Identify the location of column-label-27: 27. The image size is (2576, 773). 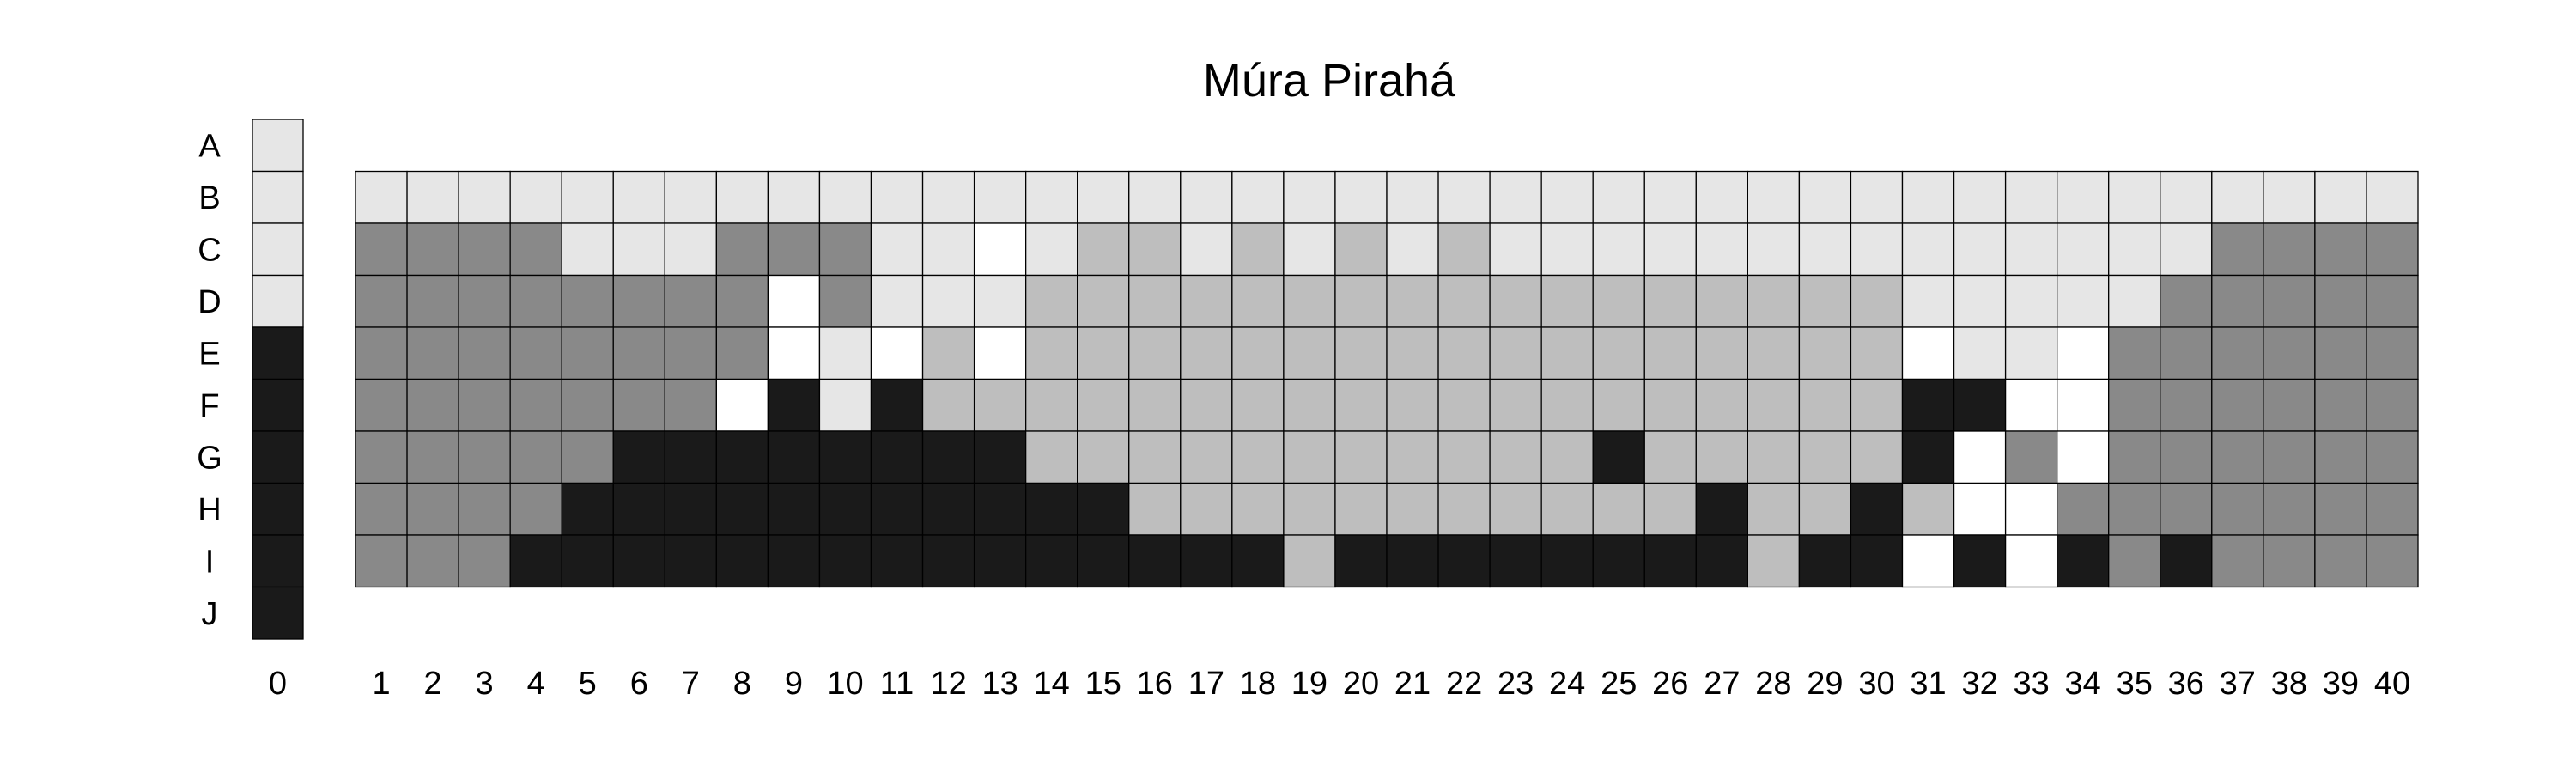
(1722, 684).